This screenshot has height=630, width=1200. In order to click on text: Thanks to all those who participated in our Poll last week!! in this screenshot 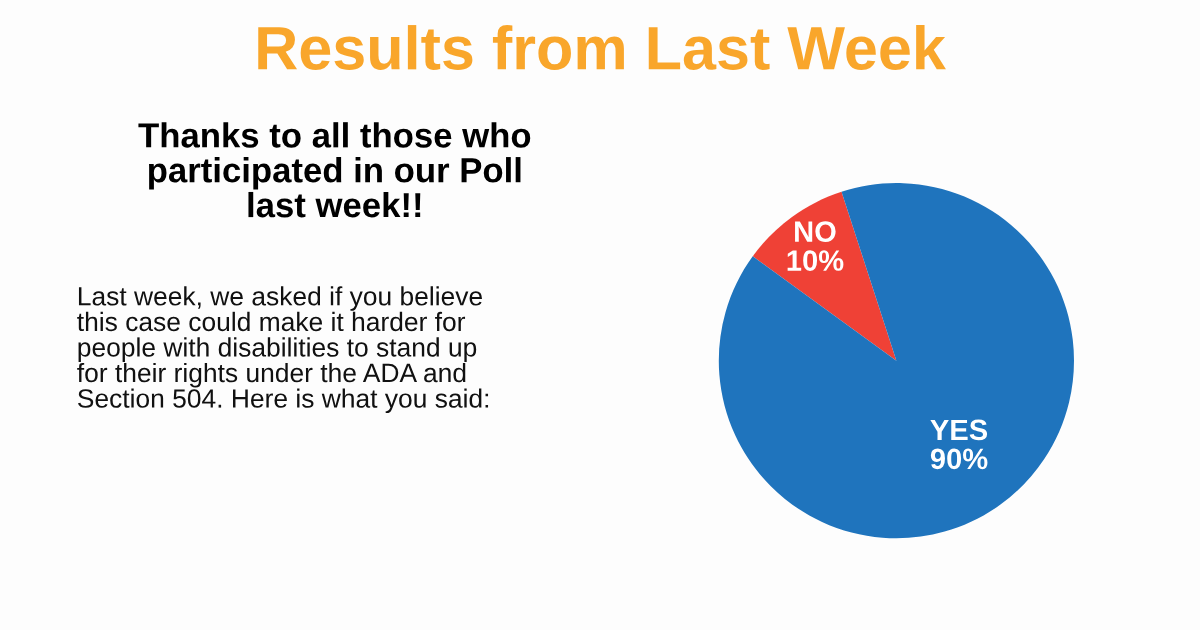, I will do `click(334, 170)`.